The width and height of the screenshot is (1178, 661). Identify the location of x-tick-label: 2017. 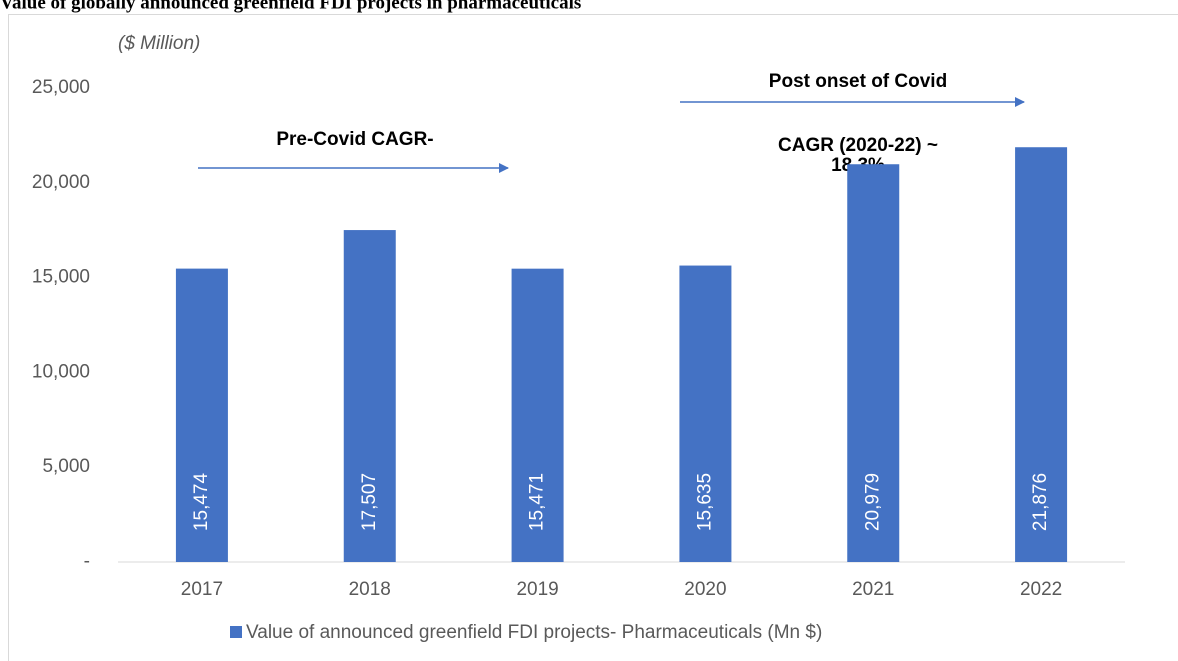
(202, 589).